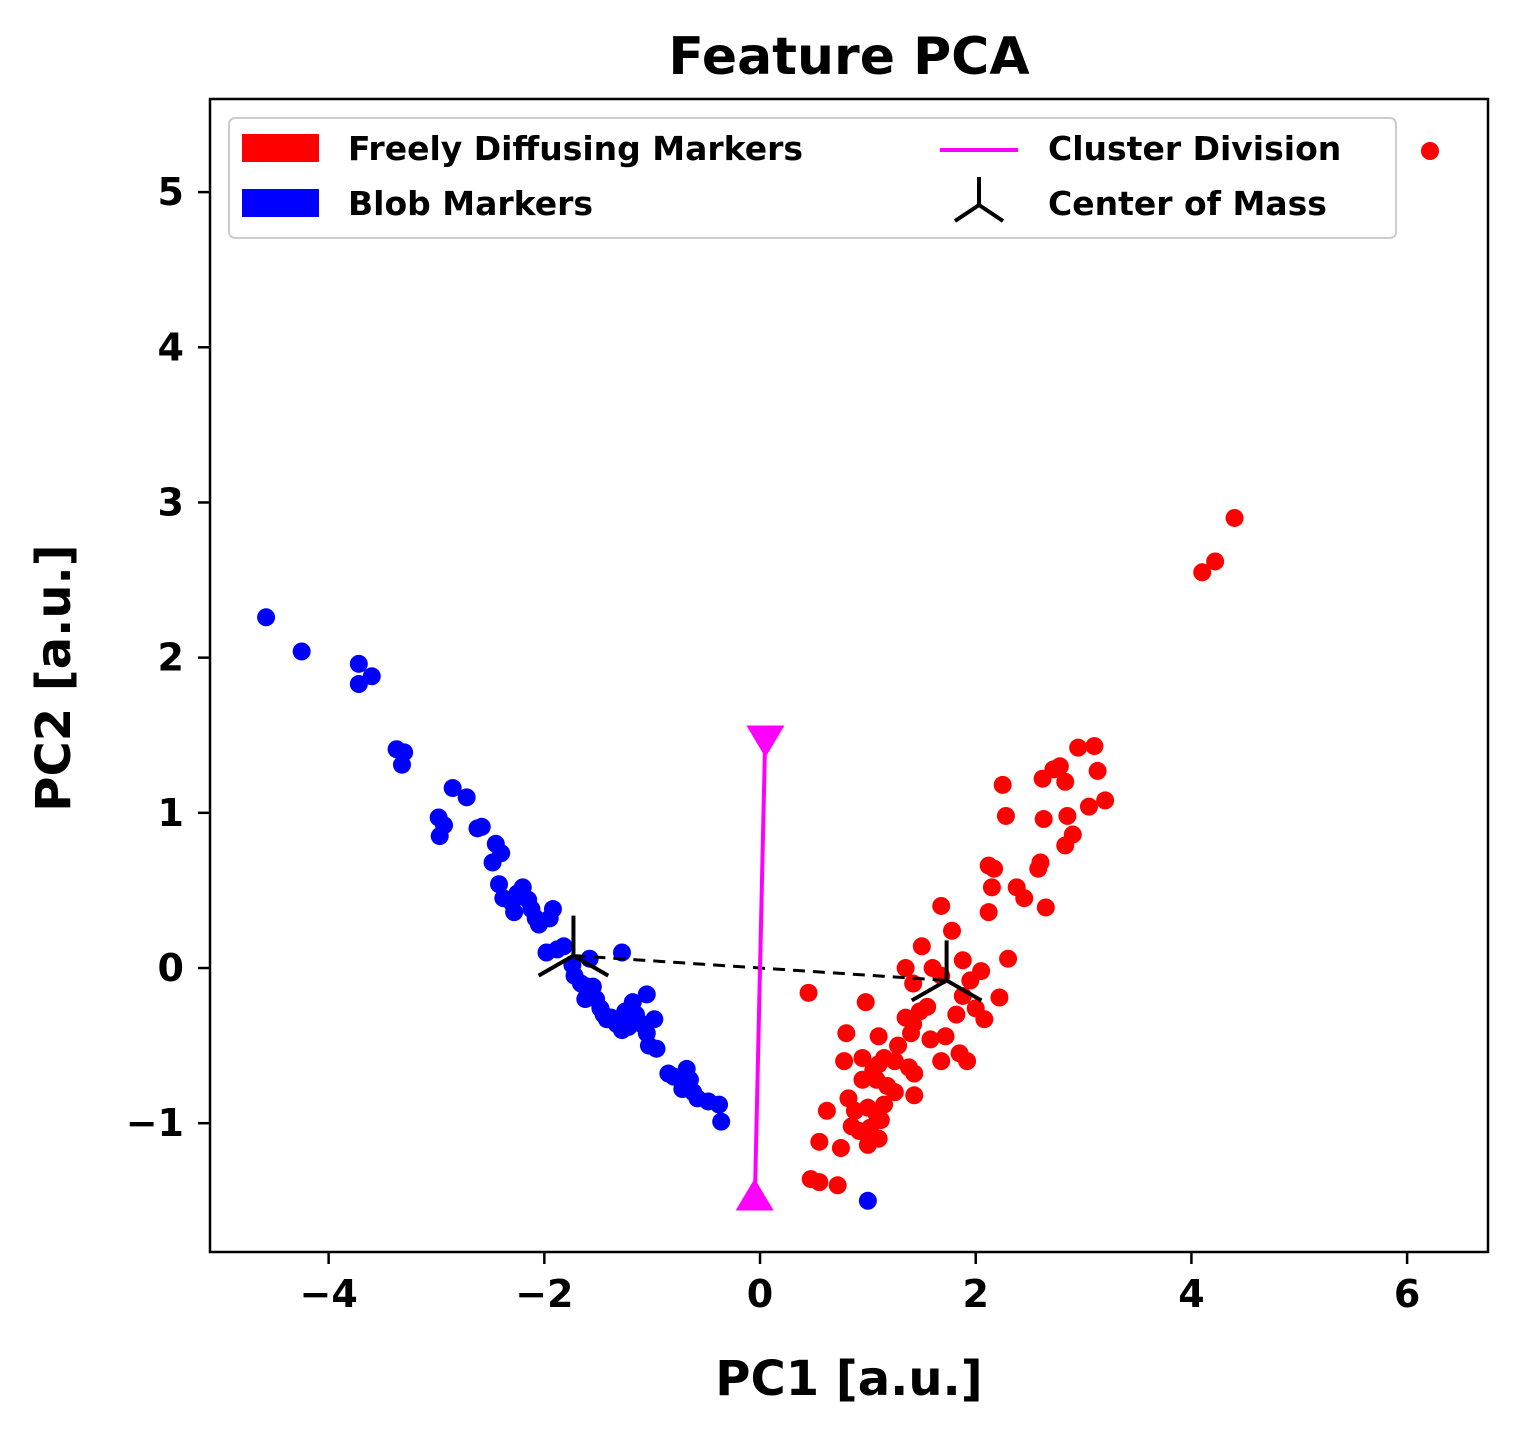 This screenshot has height=1435, width=1518. Describe the element at coordinates (54, 677) in the screenshot. I see `y-axis-label: PC2 [a.u.]` at that location.